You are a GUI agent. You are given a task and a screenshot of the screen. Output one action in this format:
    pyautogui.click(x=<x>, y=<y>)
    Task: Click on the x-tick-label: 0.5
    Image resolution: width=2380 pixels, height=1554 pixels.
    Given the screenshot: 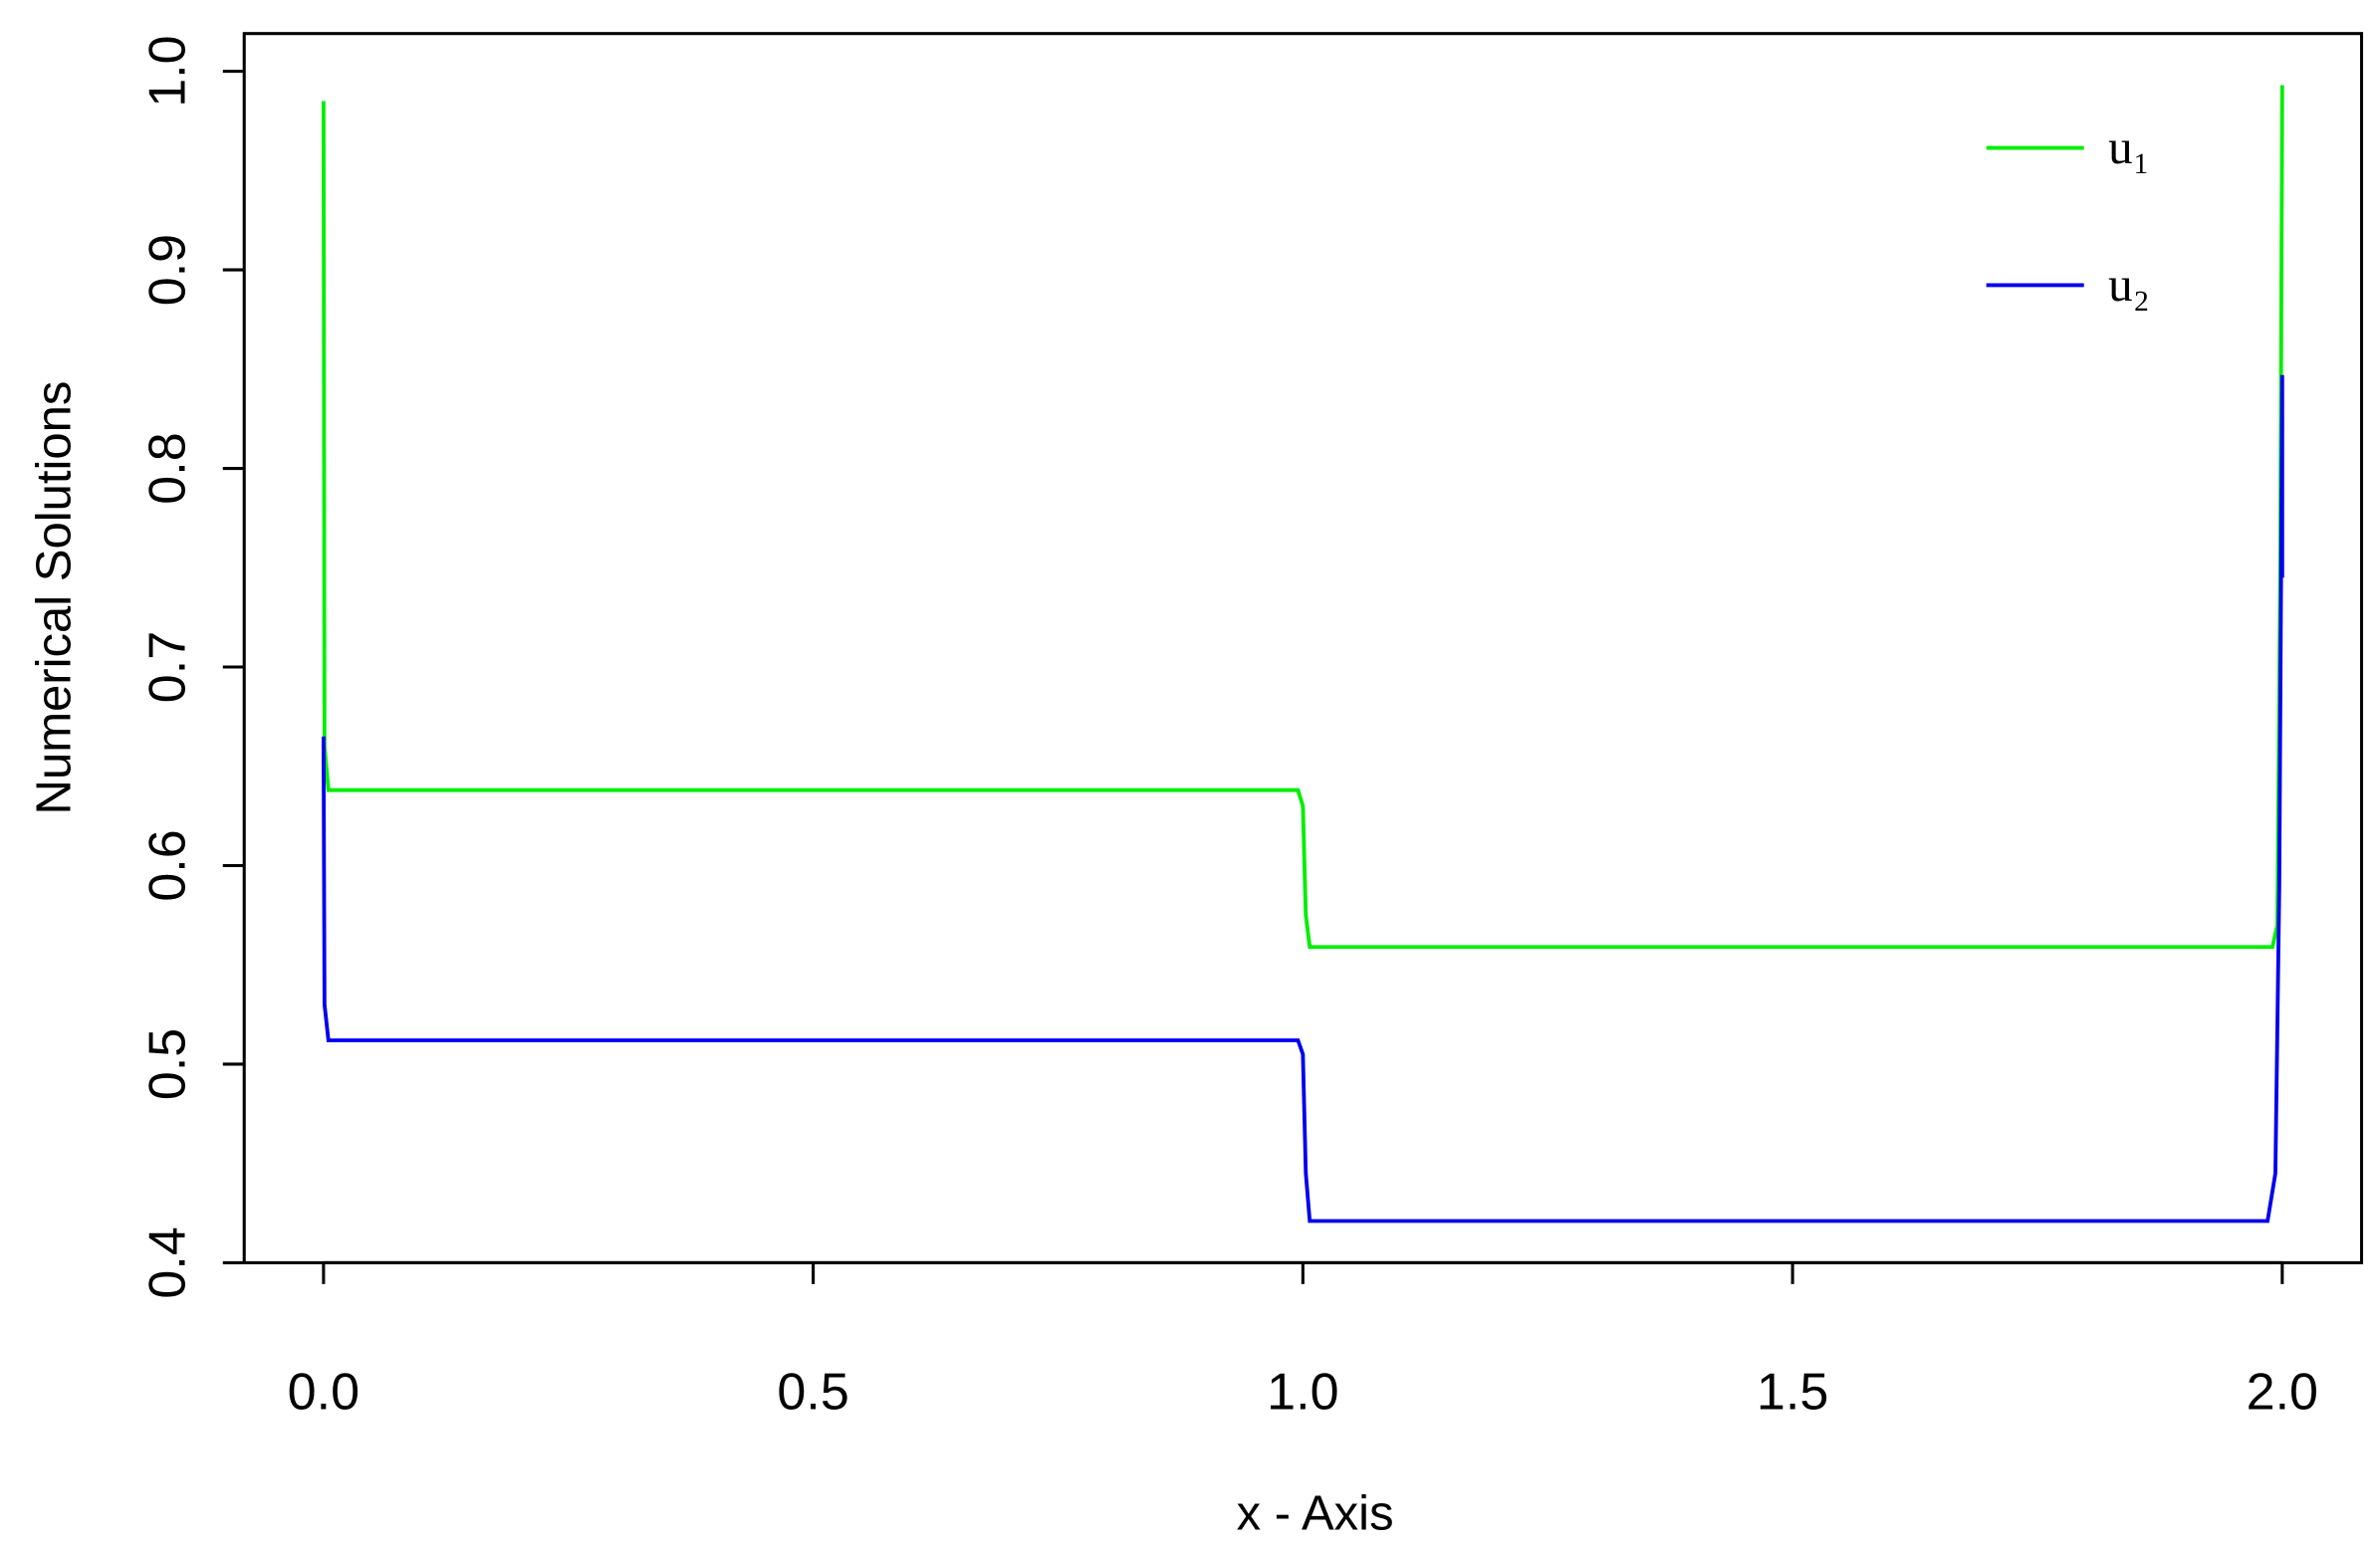 What is the action you would take?
    pyautogui.click(x=813, y=1392)
    